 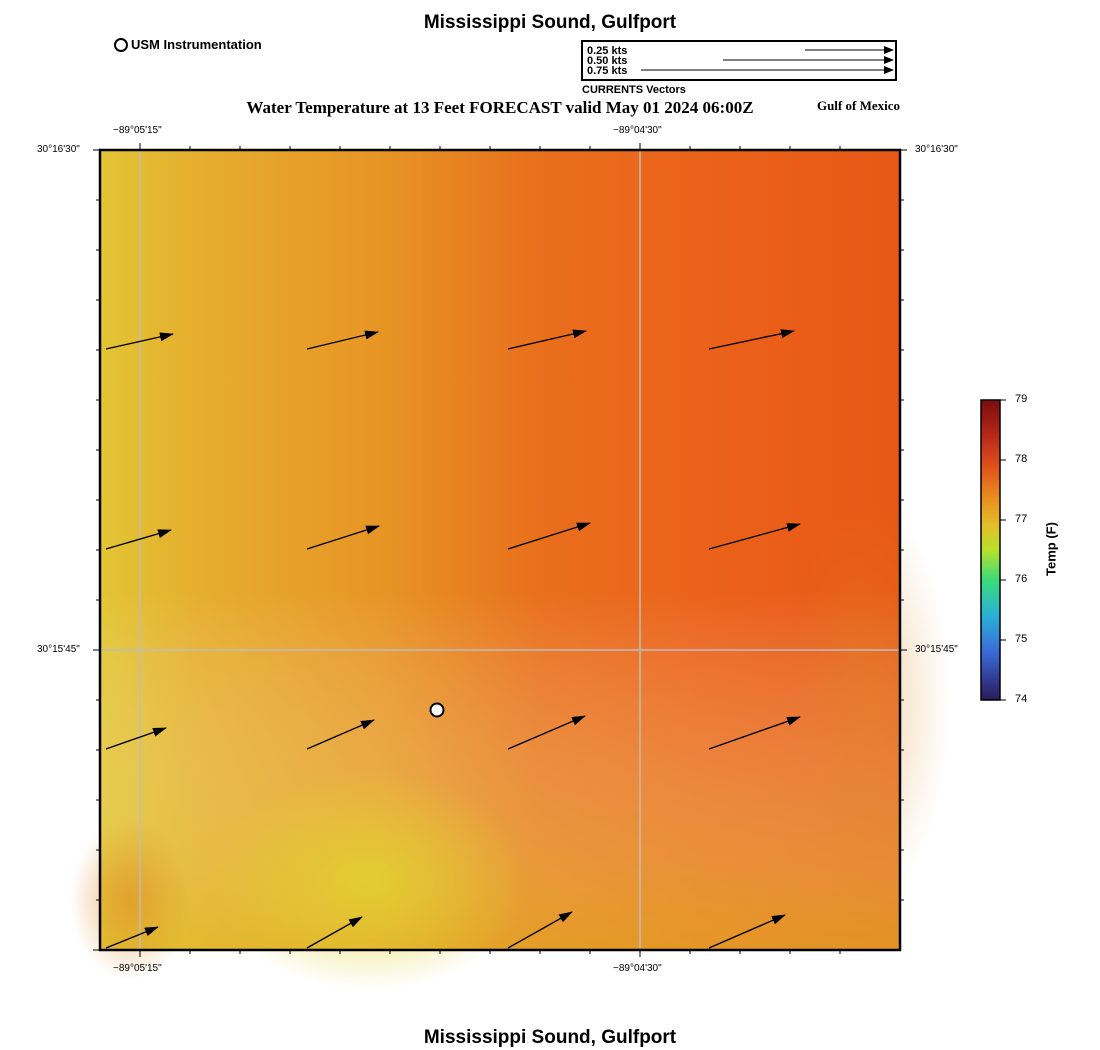 I want to click on colorbar-label: Temp (F), so click(x=1051, y=549).